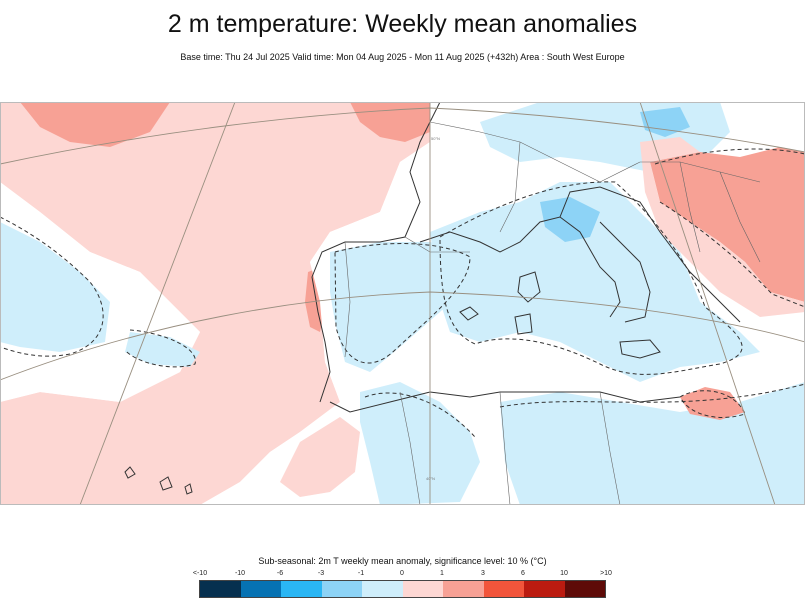 Image resolution: width=805 pixels, height=608 pixels. Describe the element at coordinates (564, 573) in the screenshot. I see `legend-tick: 10` at that location.